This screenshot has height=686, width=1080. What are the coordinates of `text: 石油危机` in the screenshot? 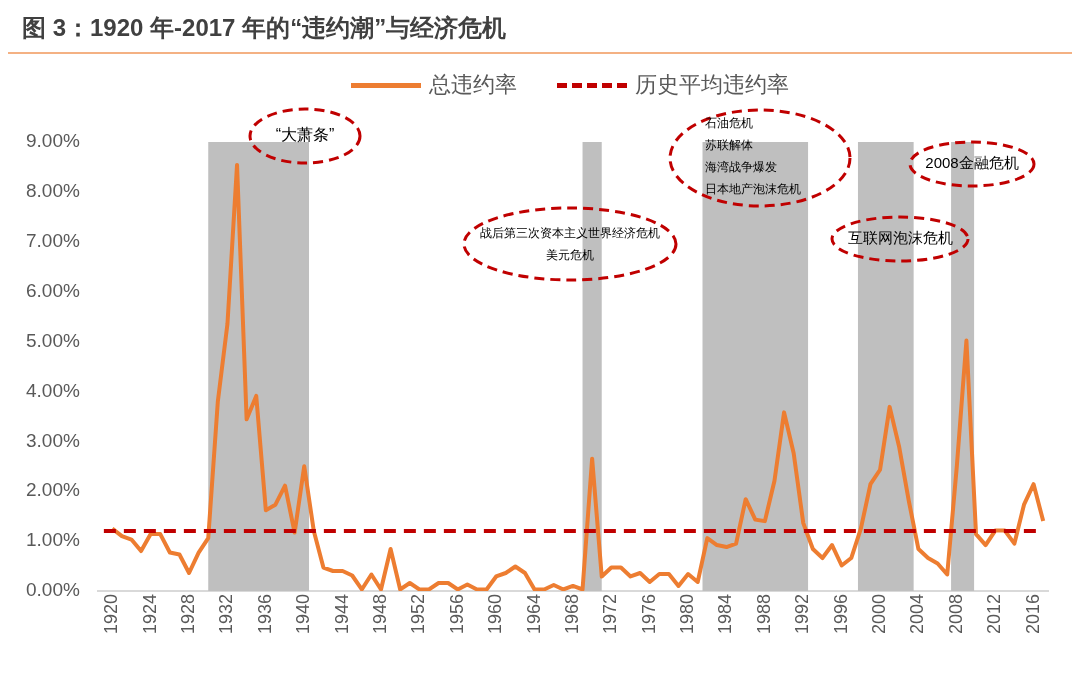 It's located at (729, 123).